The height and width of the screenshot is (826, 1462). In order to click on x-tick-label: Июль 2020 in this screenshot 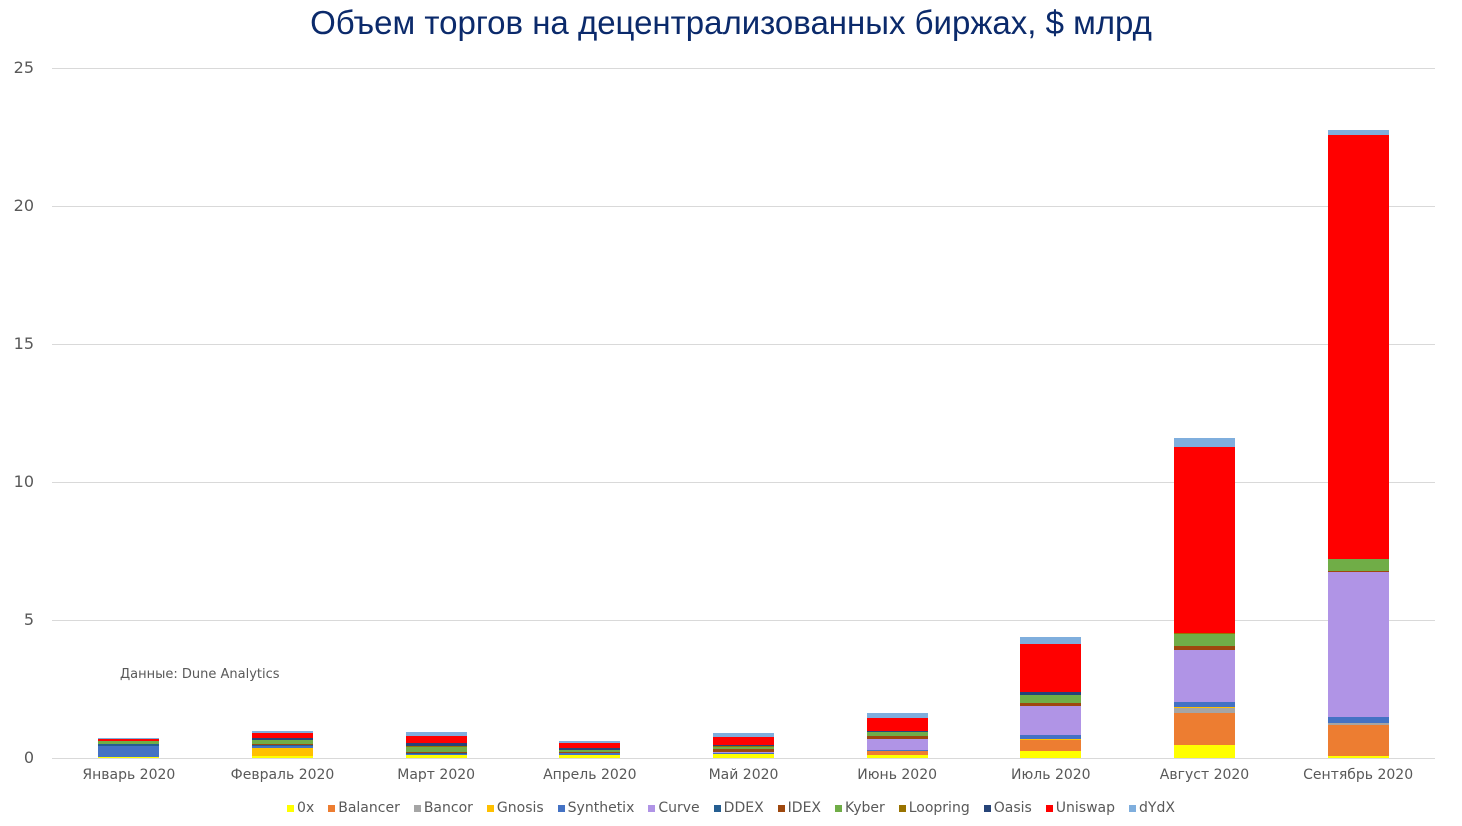, I will do `click(1051, 775)`.